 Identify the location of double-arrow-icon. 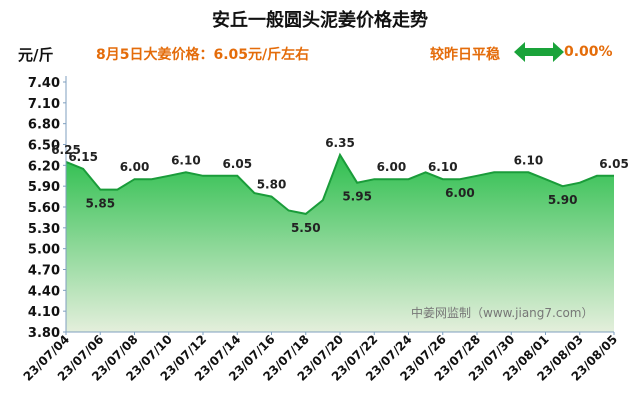
(539, 52).